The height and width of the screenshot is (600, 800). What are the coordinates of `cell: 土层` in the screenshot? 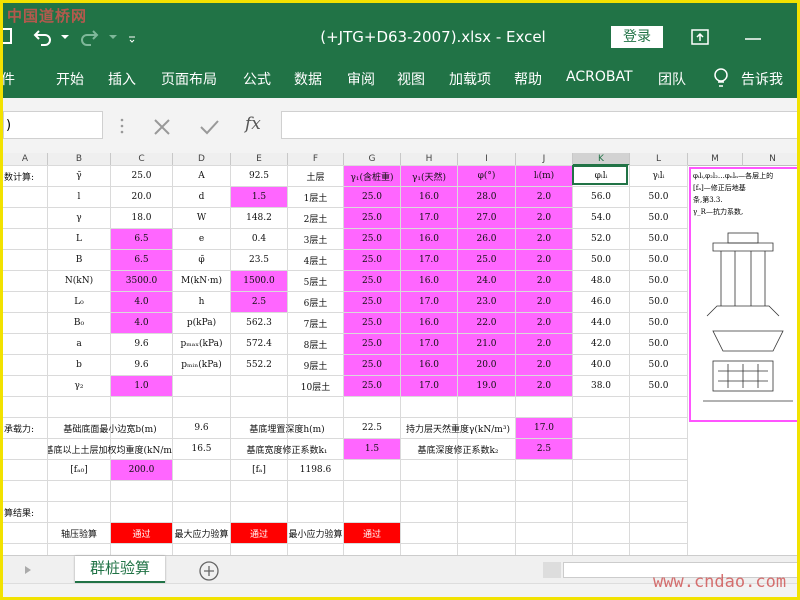 It's located at (315, 177).